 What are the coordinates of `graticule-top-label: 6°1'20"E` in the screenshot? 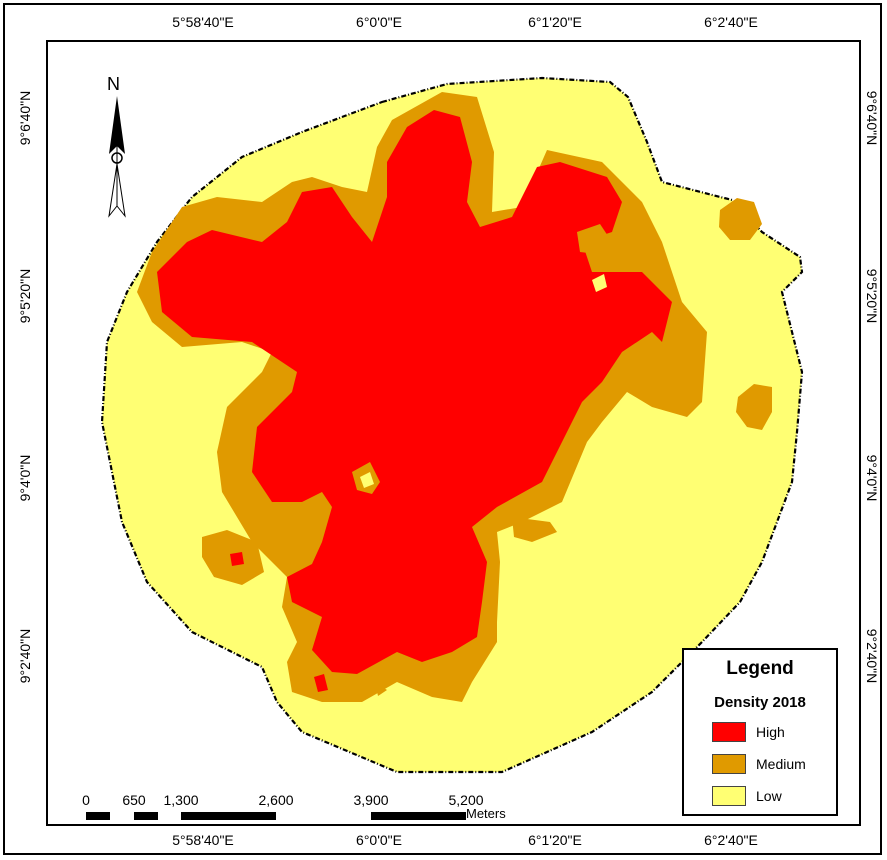 It's located at (555, 22).